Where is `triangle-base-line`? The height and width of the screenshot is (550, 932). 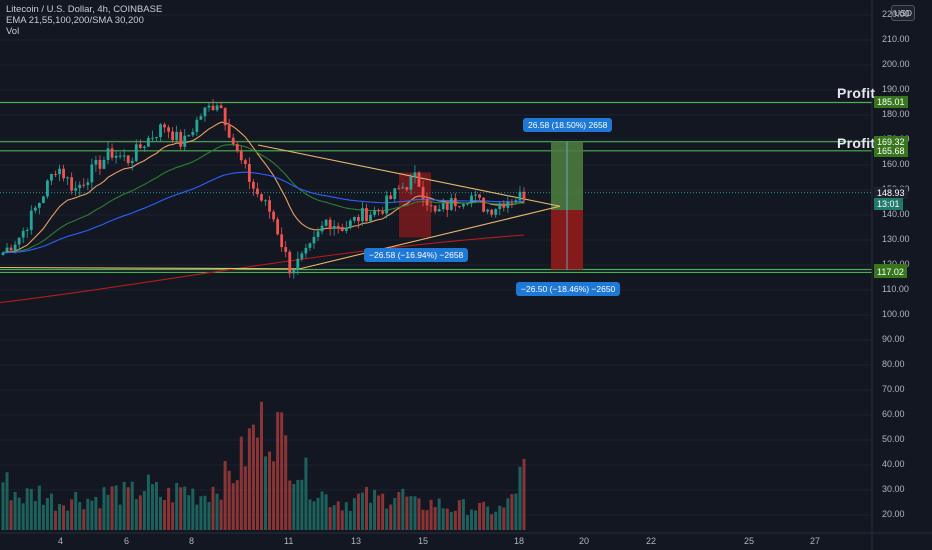
triangle-base-line is located at coordinates (150, 268).